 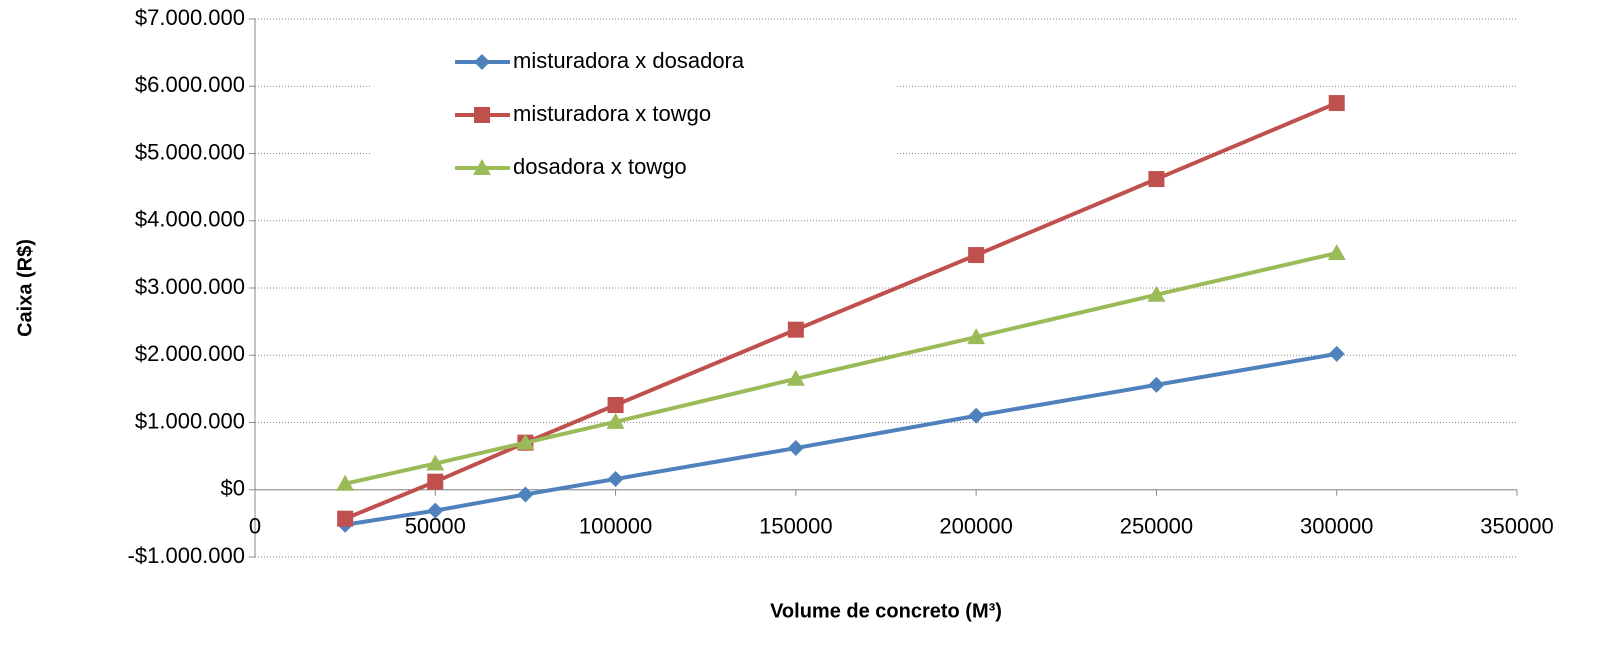 What do you see at coordinates (1516, 526) in the screenshot?
I see `x-tick-label: 350000` at bounding box center [1516, 526].